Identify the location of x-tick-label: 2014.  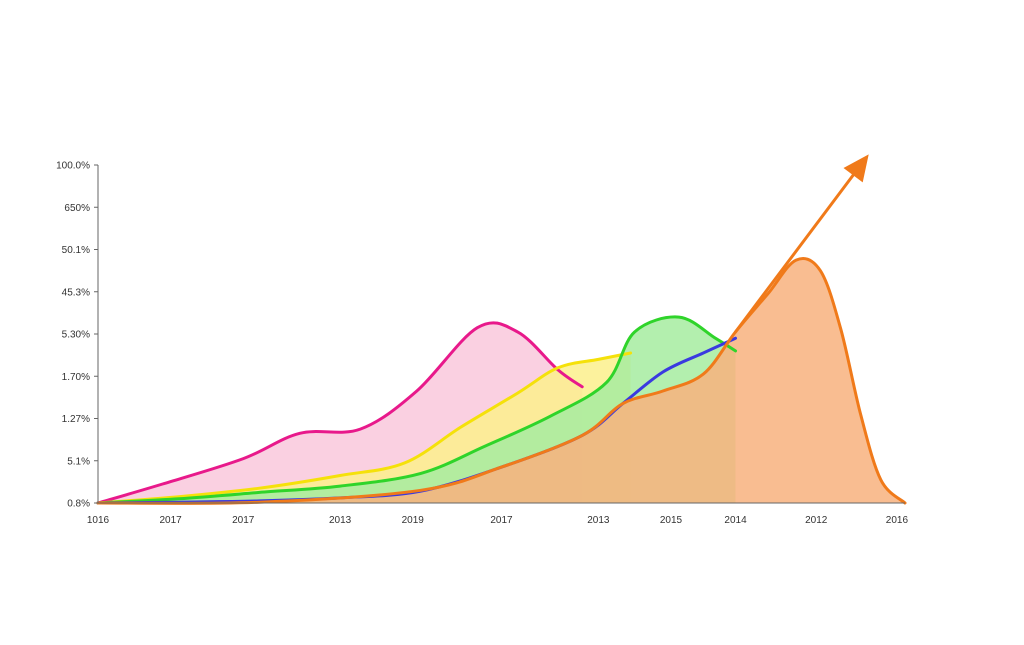
(735, 520).